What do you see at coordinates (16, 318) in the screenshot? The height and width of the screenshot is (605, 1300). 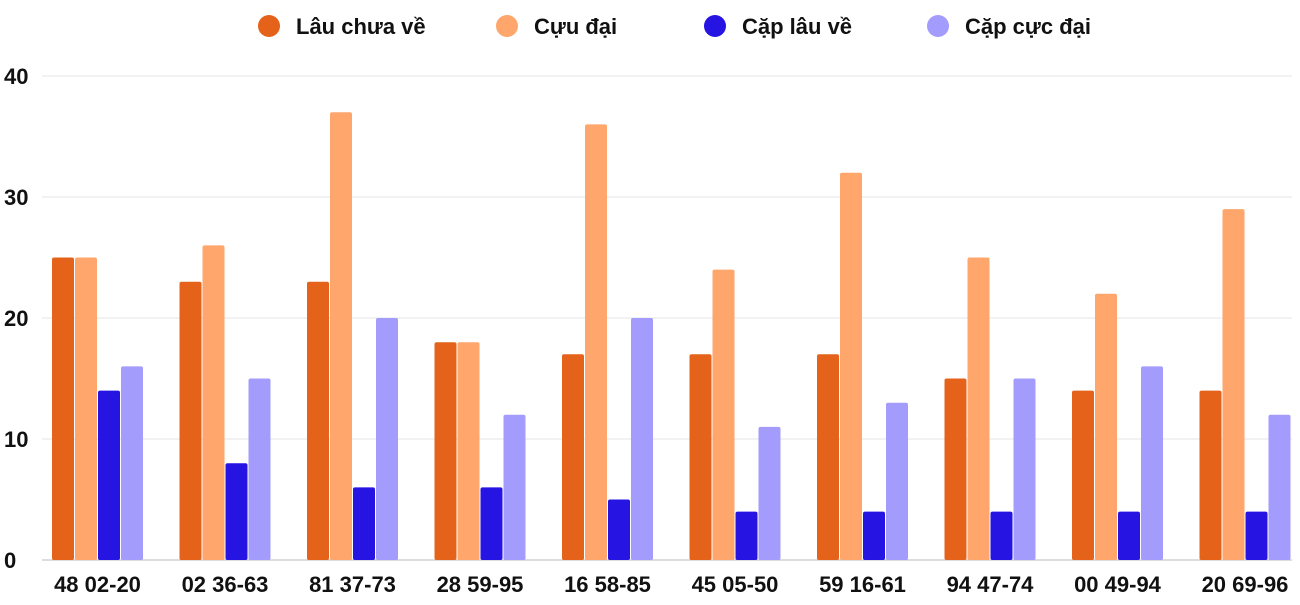 I see `y-tick-label: 20` at bounding box center [16, 318].